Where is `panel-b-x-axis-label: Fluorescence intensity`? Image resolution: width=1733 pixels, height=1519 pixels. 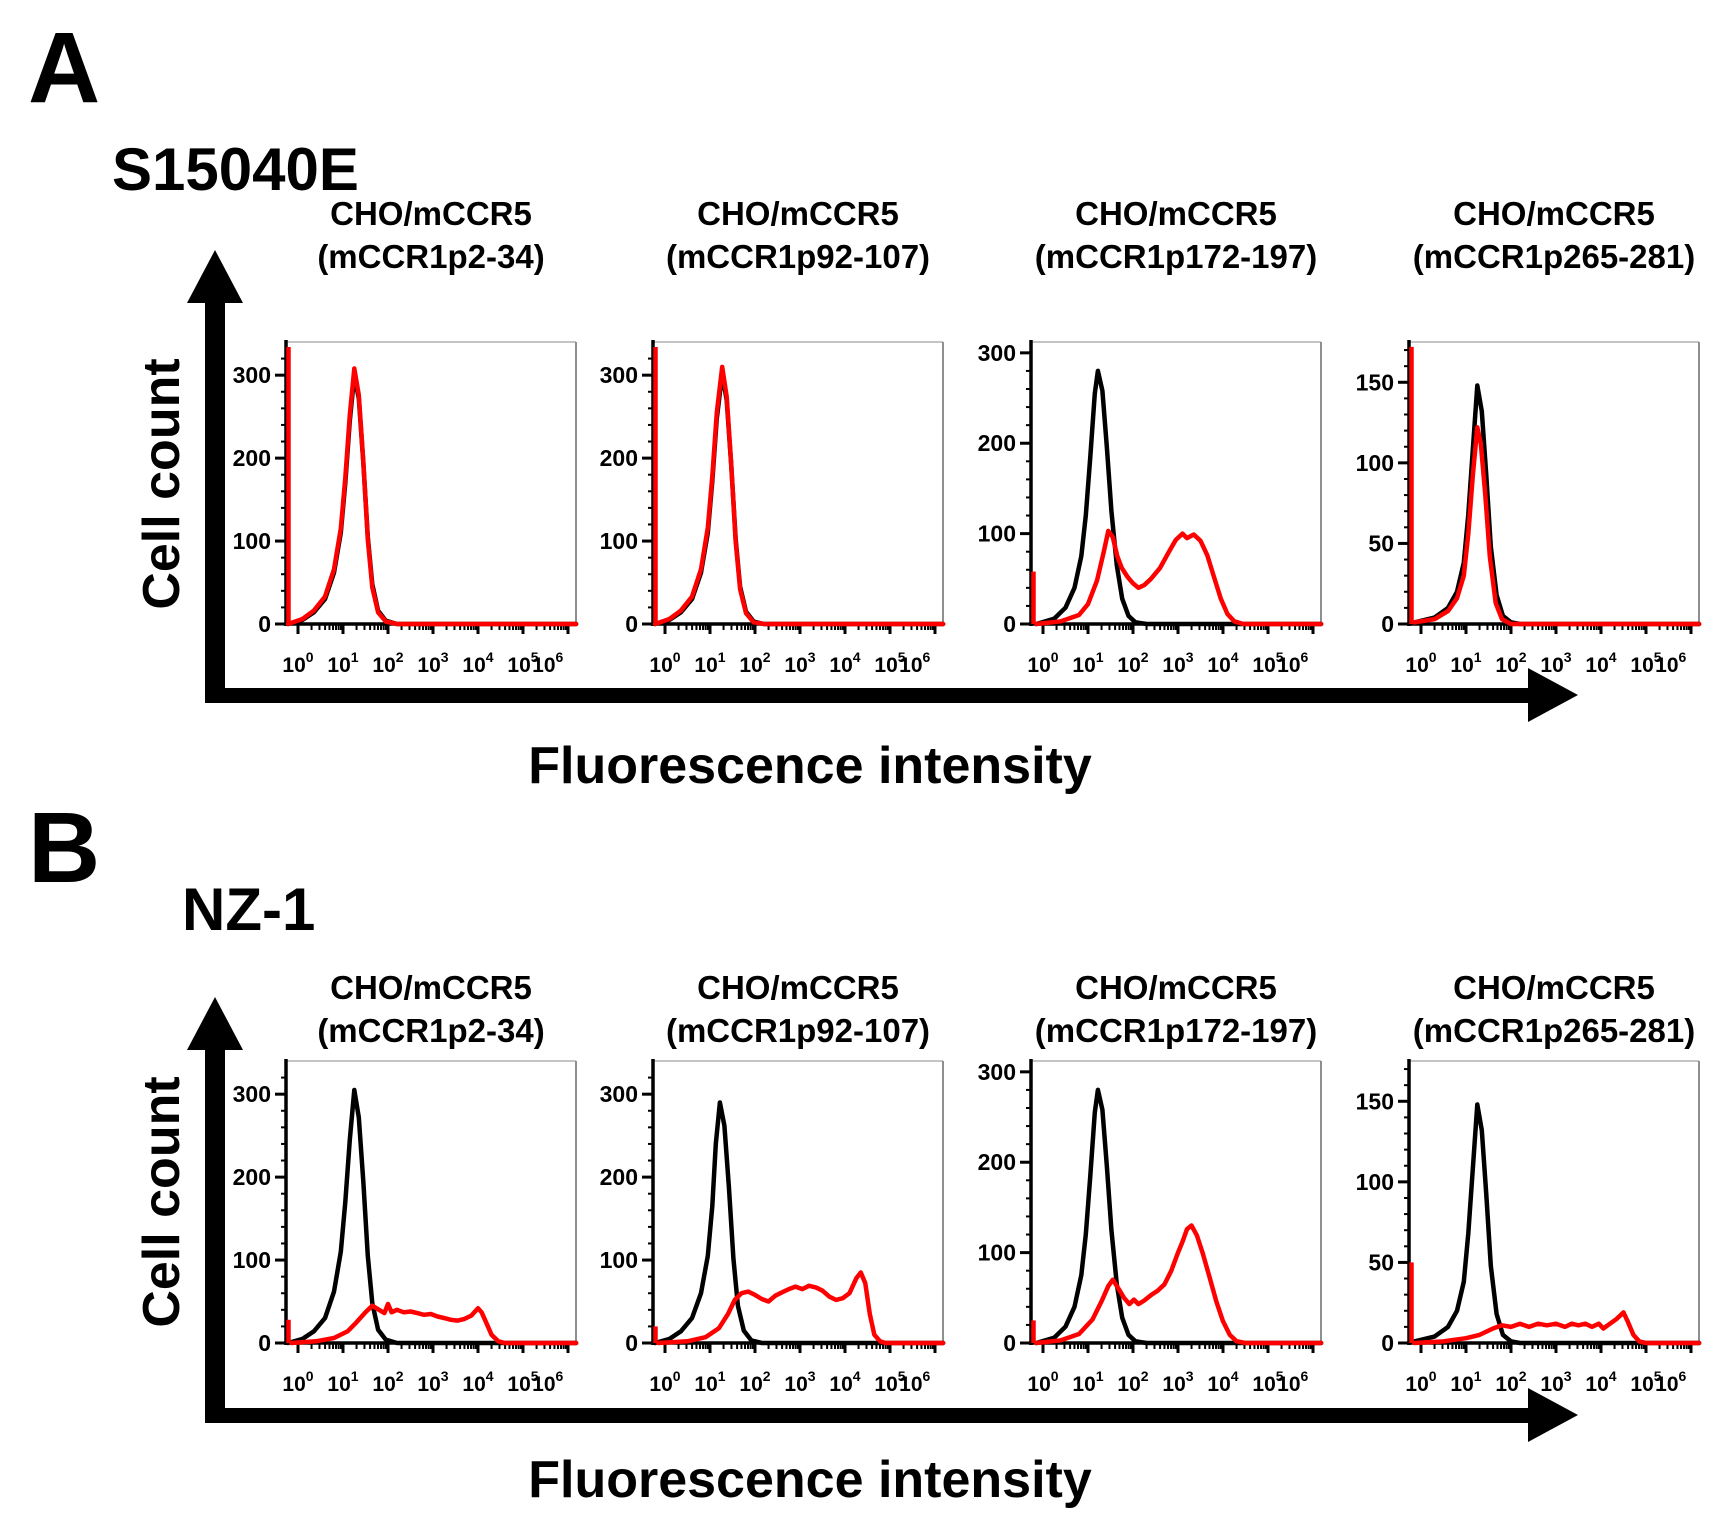
panel-b-x-axis-label: Fluorescence intensity is located at coordinates (810, 1480).